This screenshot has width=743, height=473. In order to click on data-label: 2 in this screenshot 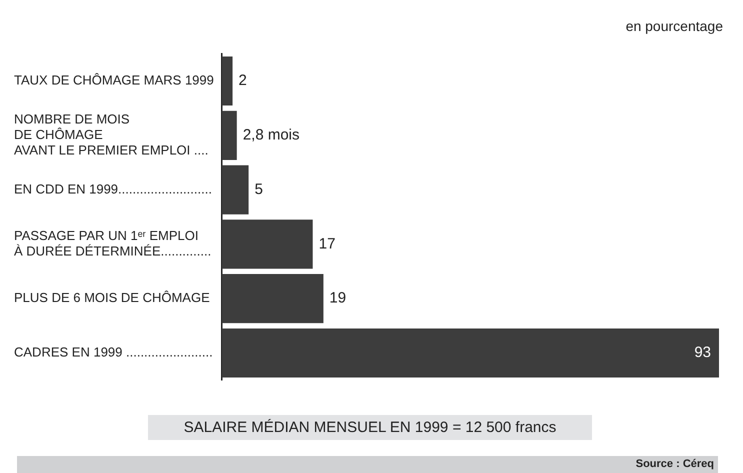, I will do `click(242, 81)`.